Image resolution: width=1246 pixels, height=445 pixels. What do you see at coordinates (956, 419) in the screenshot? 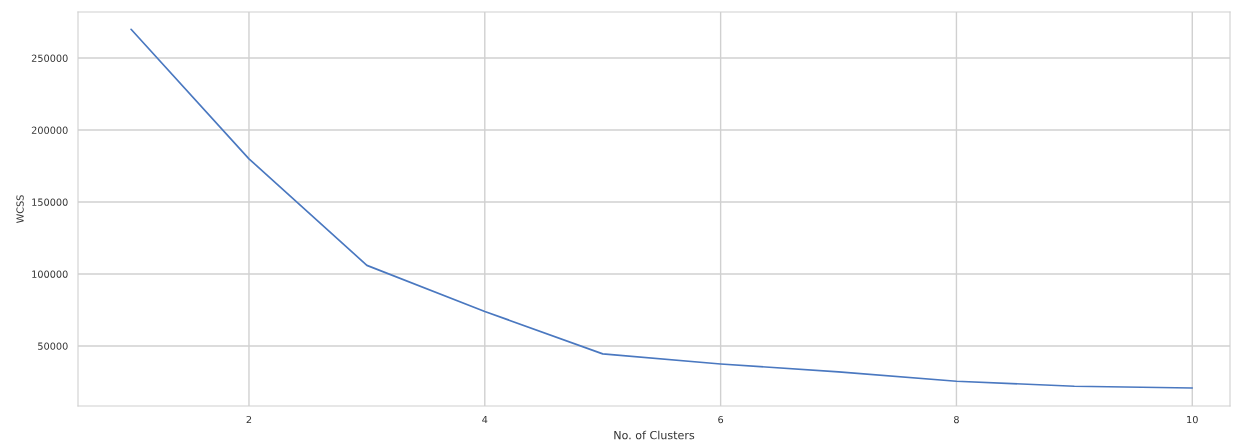
I see `x-tick-label: 8` at bounding box center [956, 419].